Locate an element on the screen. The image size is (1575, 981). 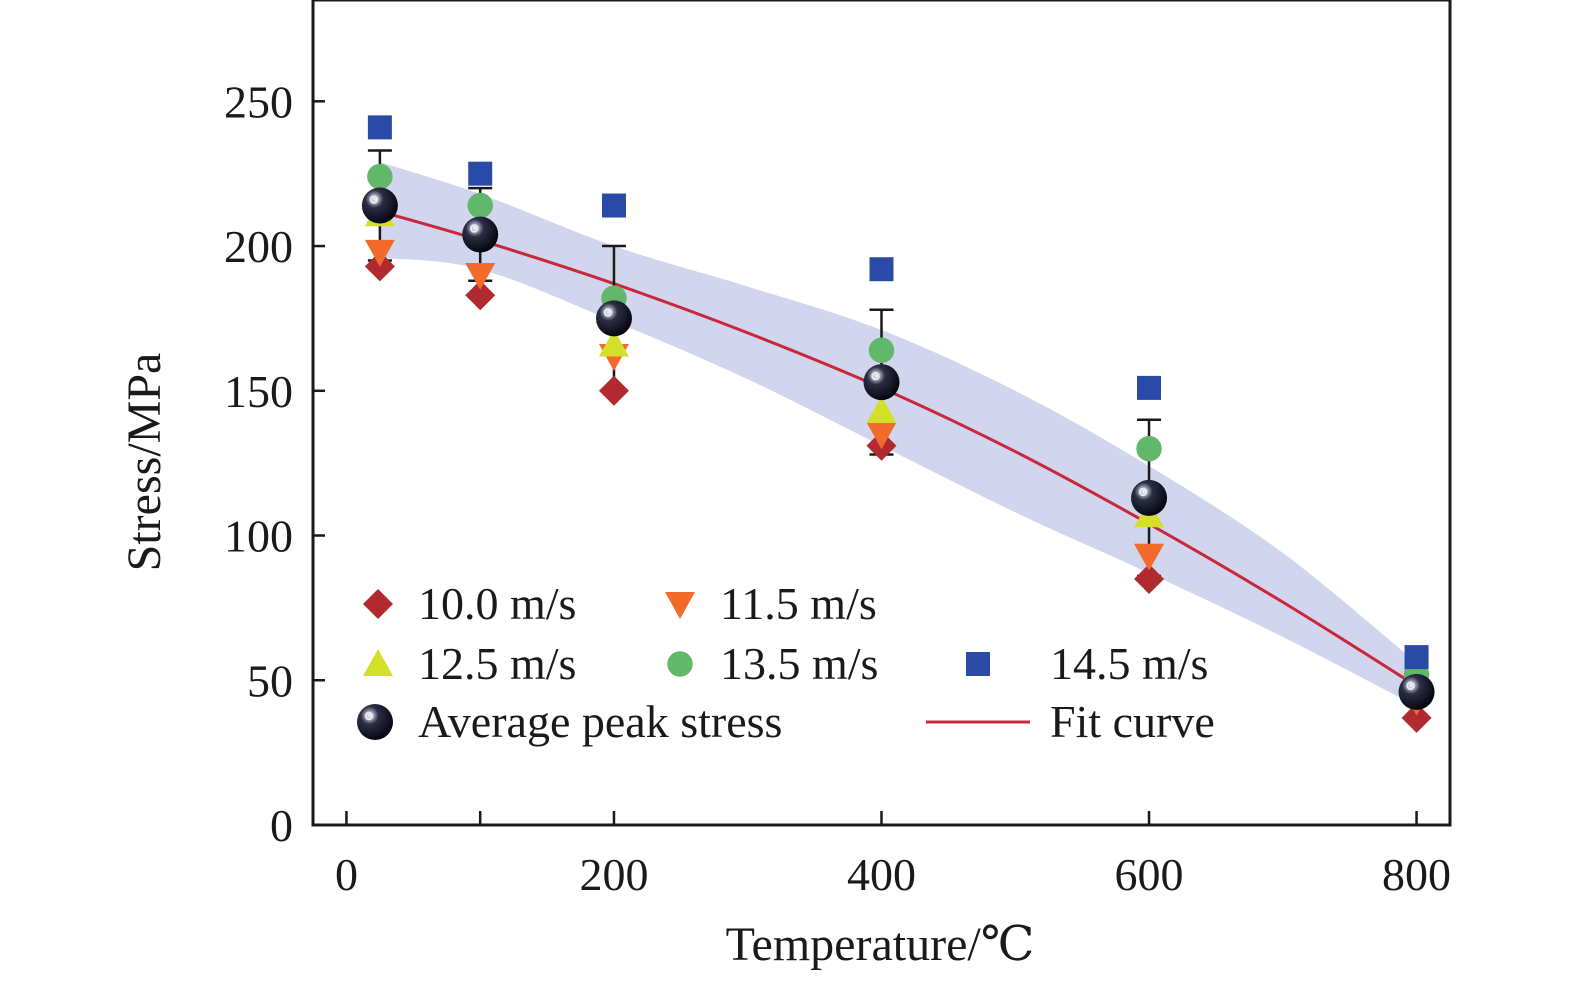
y-axis-label: Stress/MPa is located at coordinates (144, 462).